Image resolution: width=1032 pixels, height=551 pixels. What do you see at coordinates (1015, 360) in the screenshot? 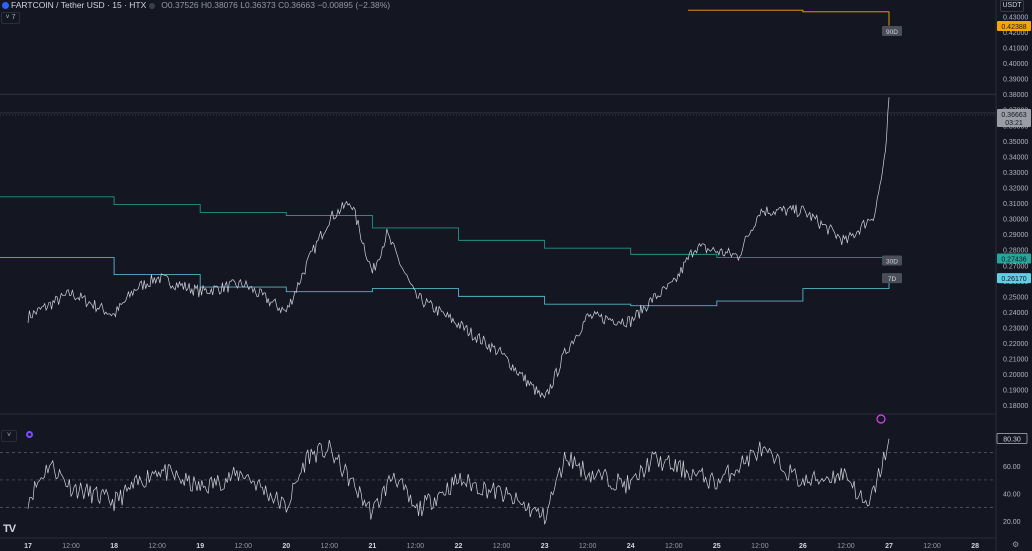
I see `price-tick-label: 0.21000` at bounding box center [1015, 360].